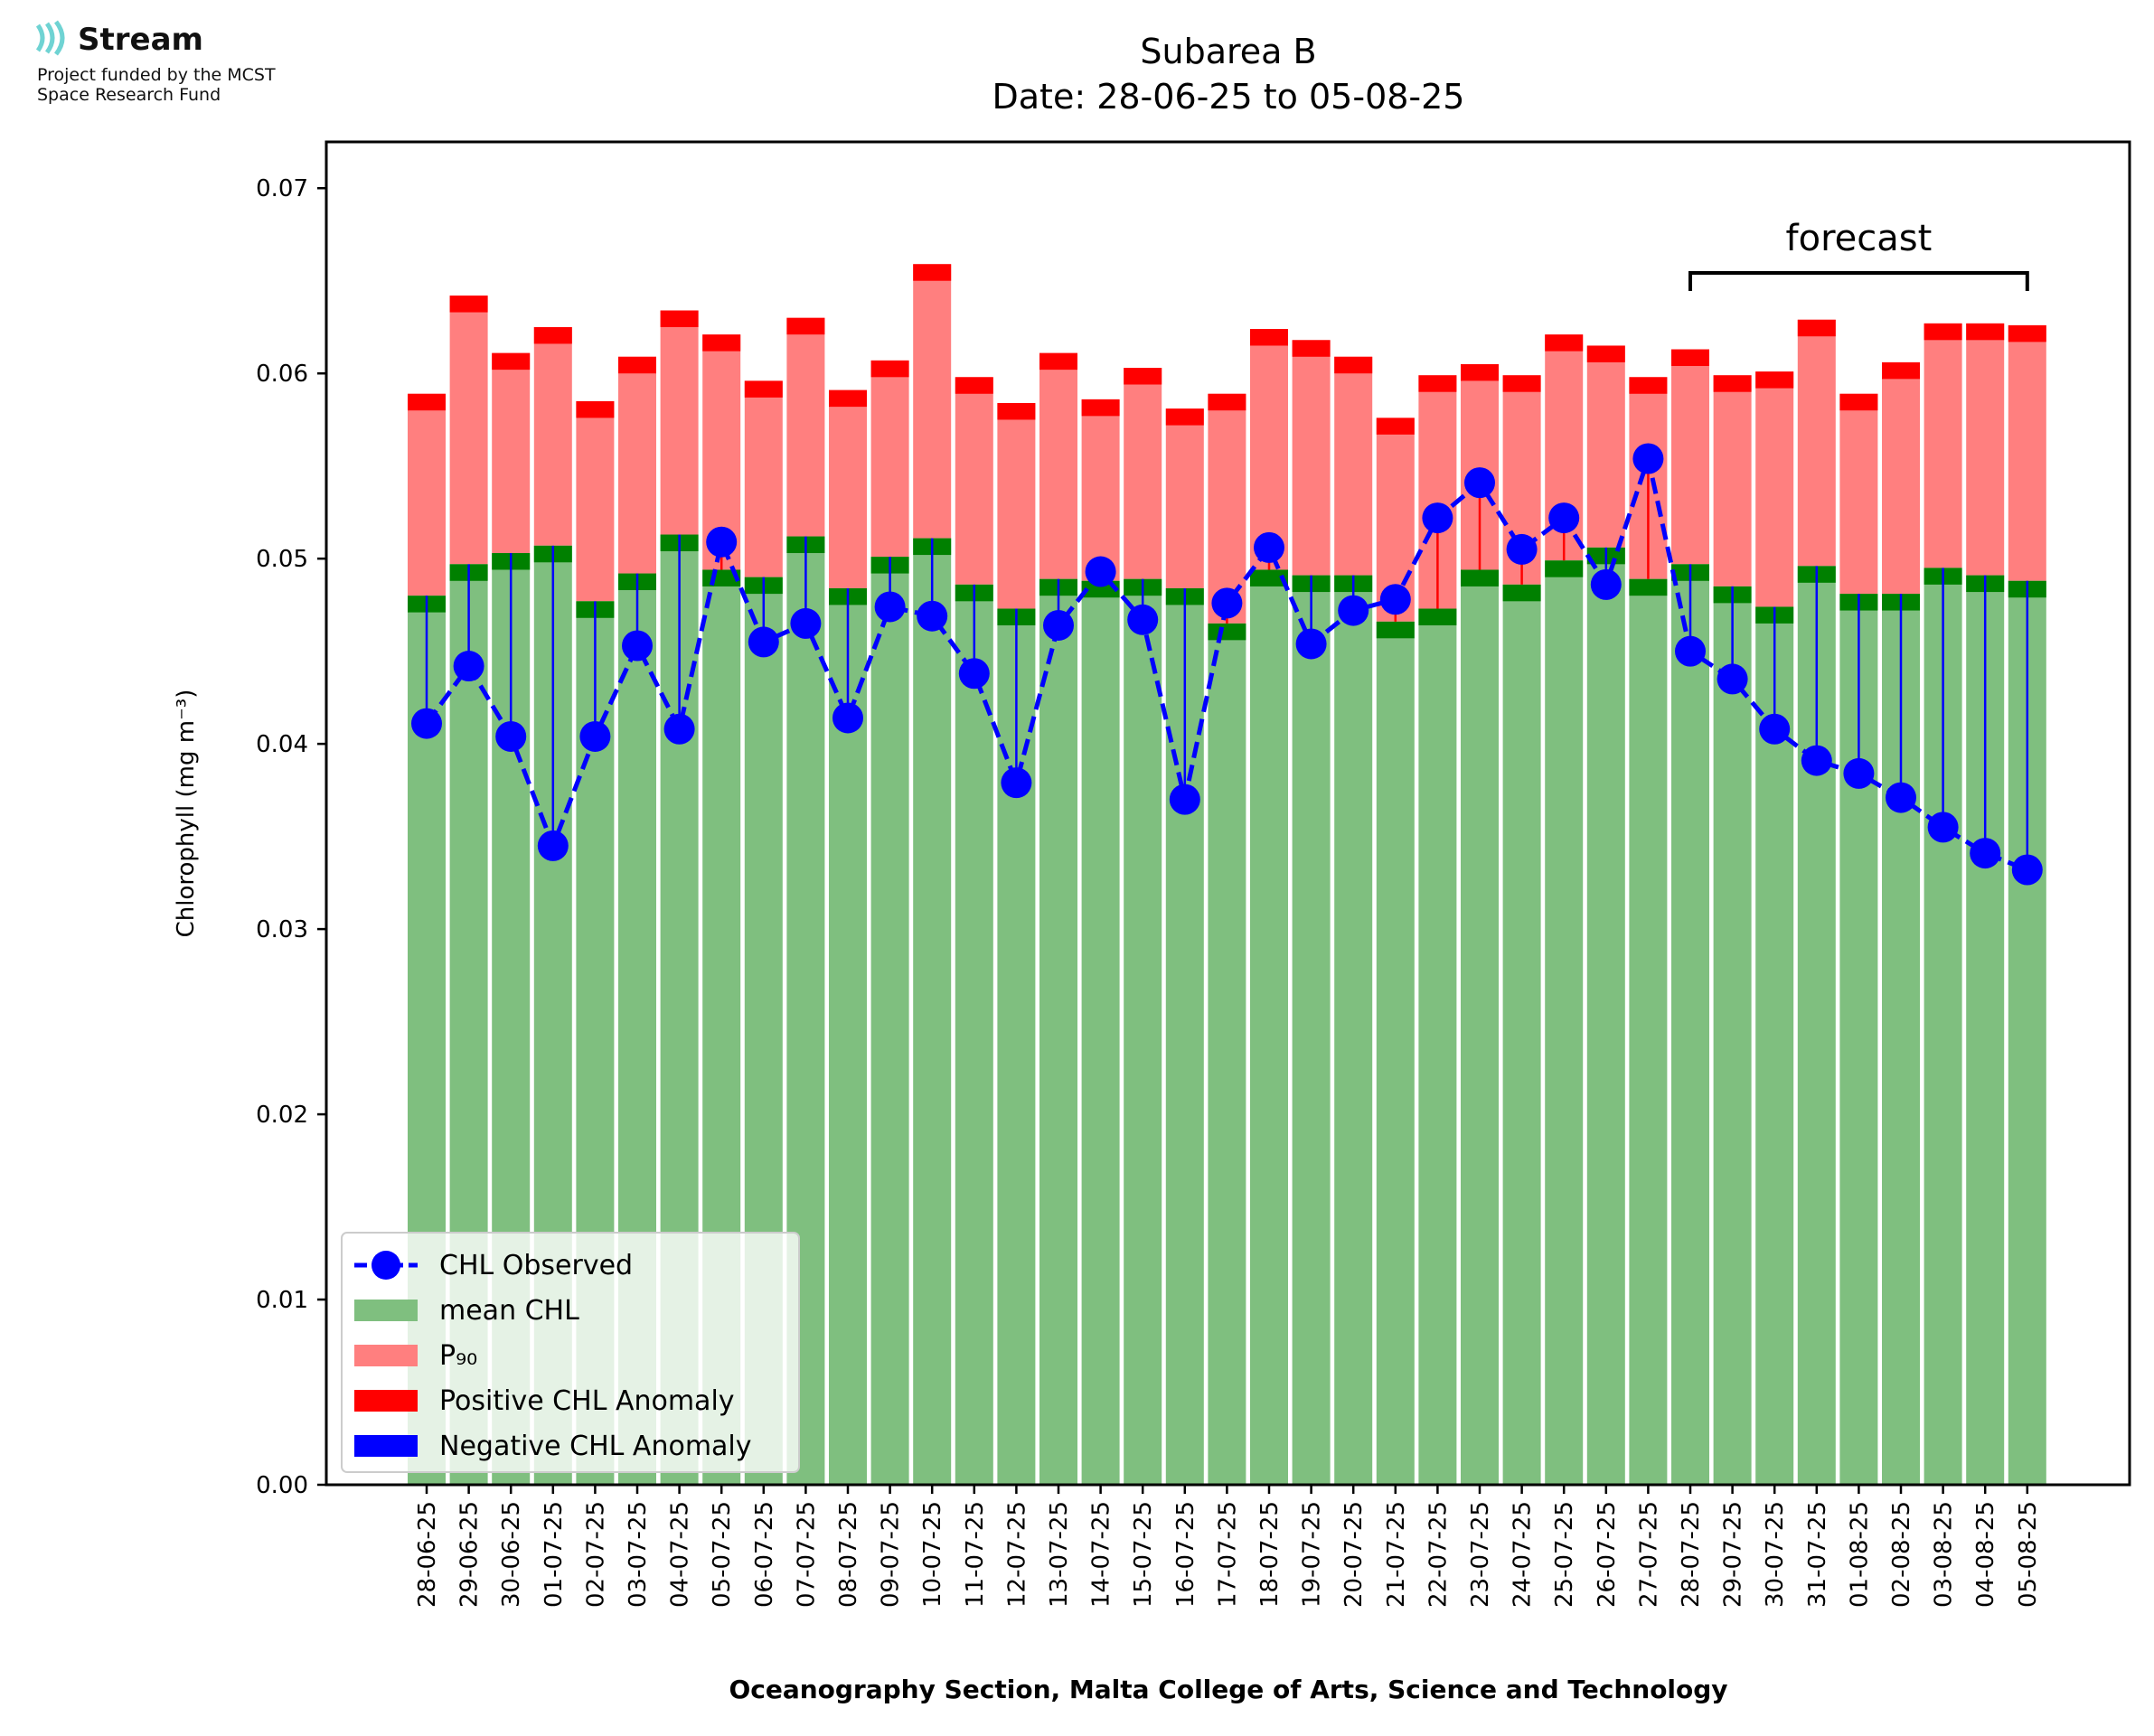 This screenshot has height=1736, width=2154. I want to click on x-tick-label: 28-07-25, so click(1691, 1554).